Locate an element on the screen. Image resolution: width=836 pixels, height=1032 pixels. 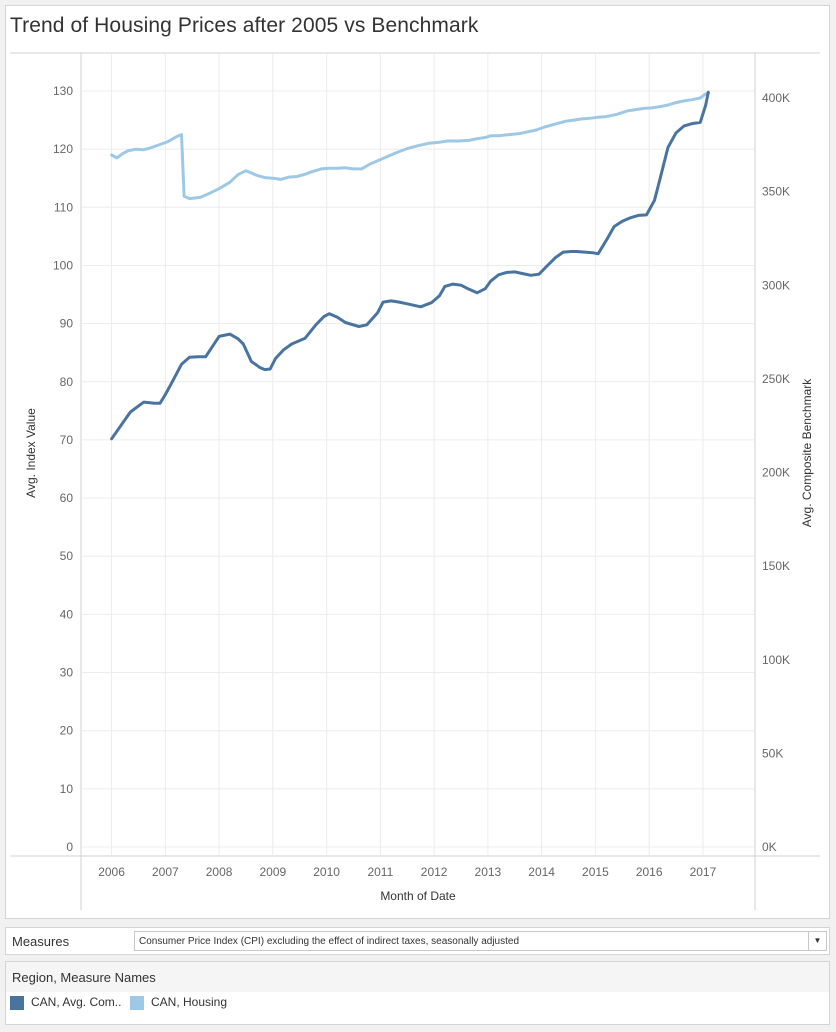
y-right-tick-label: 100K is located at coordinates (776, 660).